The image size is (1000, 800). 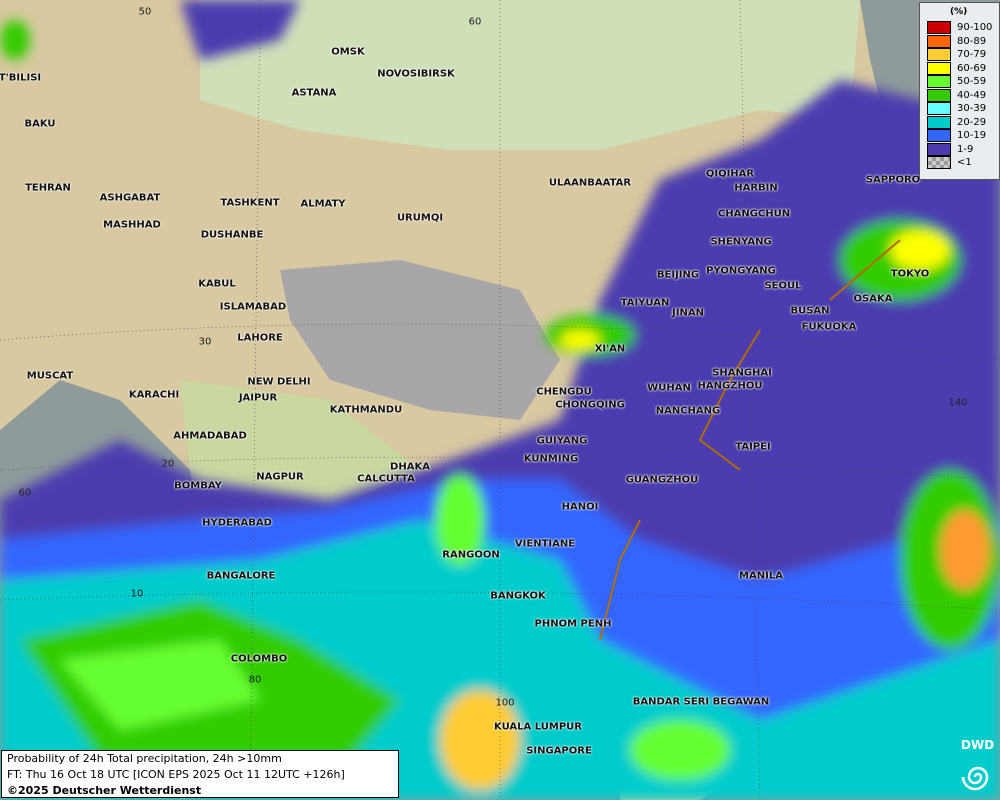 What do you see at coordinates (741, 242) in the screenshot?
I see `city-label: SHENYANG` at bounding box center [741, 242].